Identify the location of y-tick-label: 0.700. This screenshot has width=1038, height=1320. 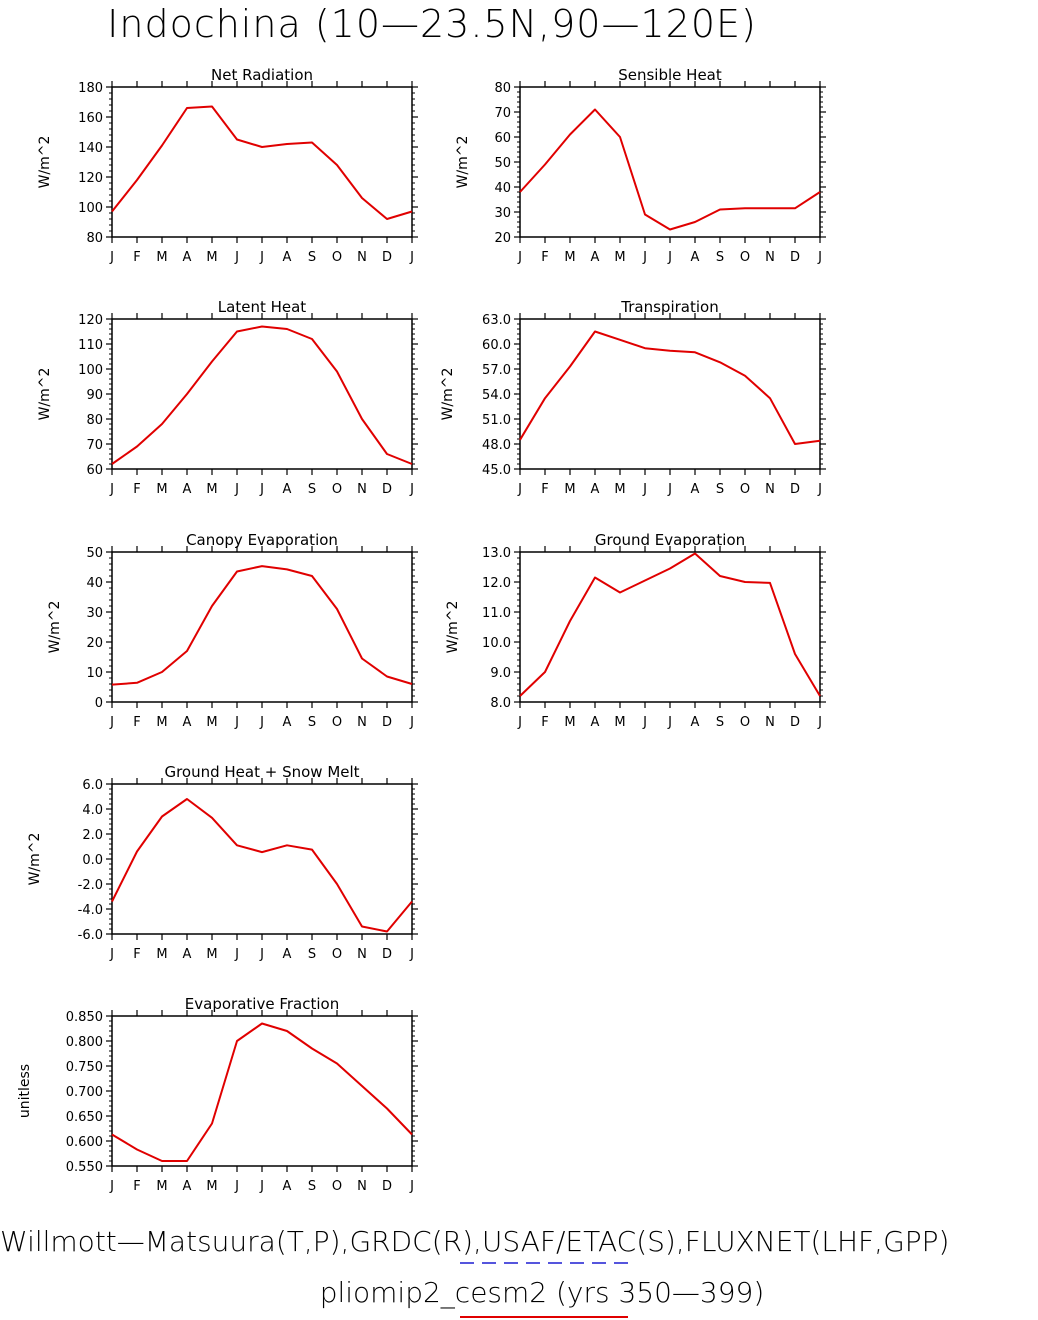
(84, 1092).